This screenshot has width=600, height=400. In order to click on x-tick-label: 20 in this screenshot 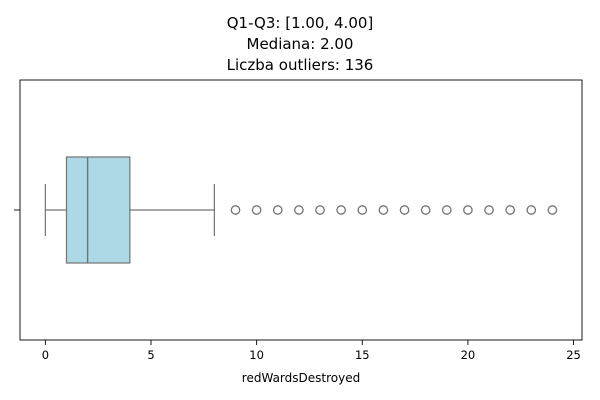, I will do `click(468, 355)`.